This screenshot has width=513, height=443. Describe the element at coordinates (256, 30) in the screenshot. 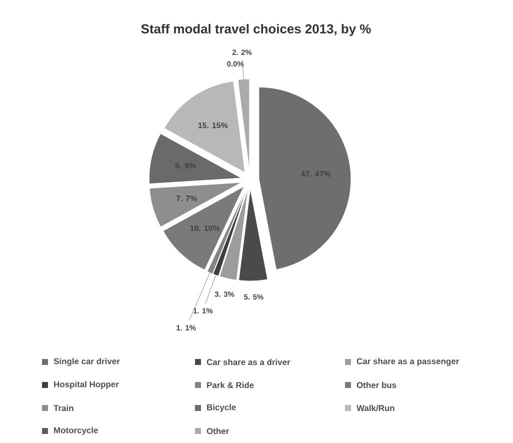

I see `chart-title: Staff modal travel choices 2013, by %` at that location.